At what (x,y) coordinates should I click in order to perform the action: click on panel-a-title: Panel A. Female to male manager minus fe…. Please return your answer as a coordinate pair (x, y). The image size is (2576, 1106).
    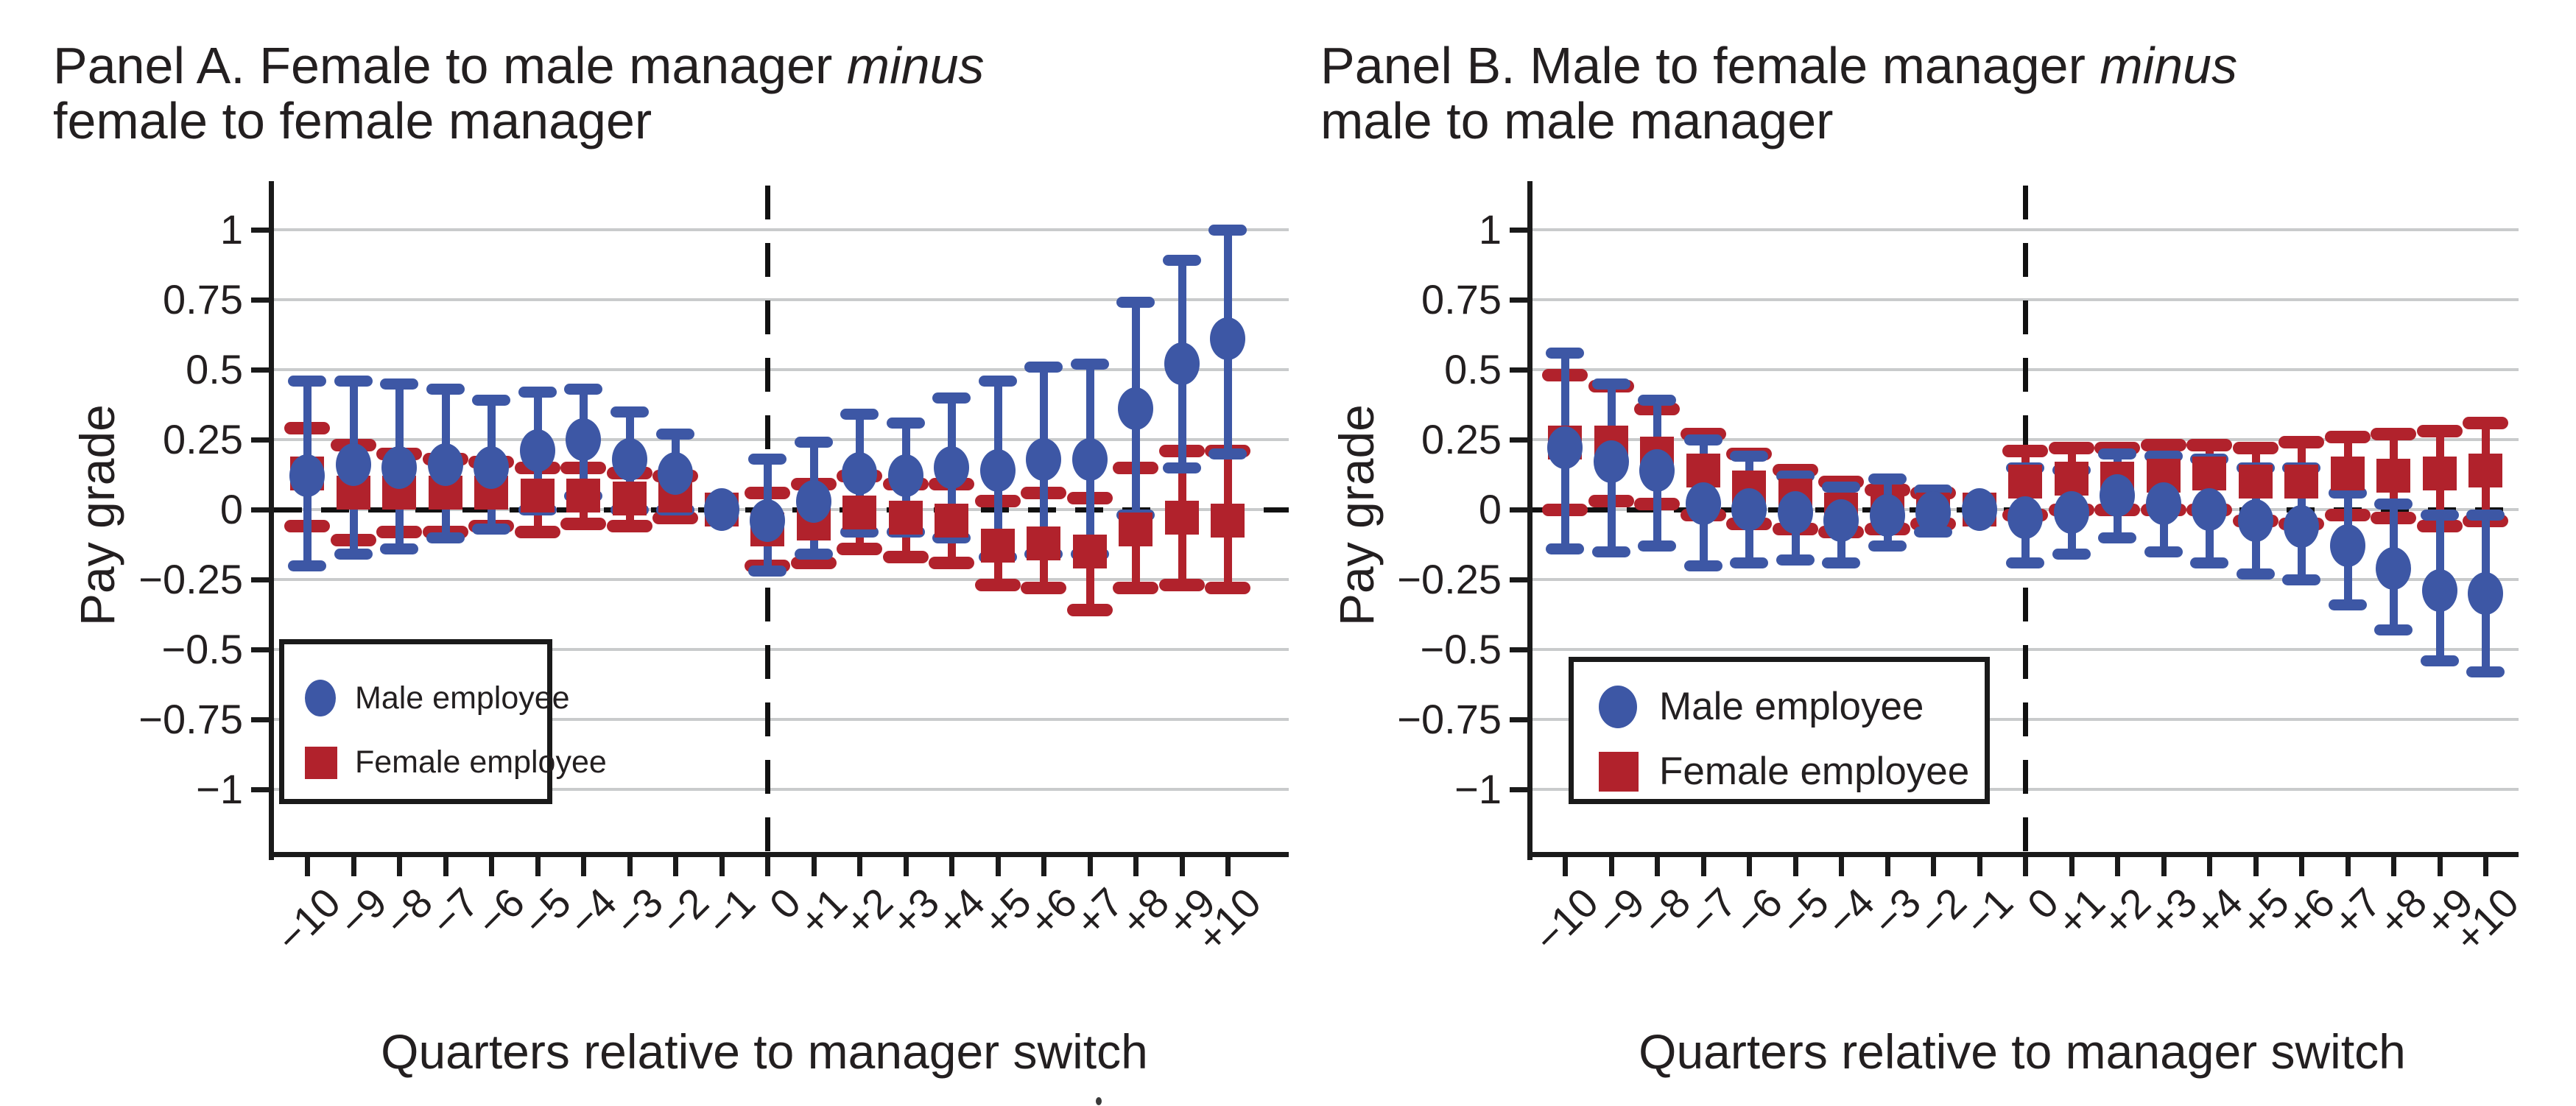
    Looking at the image, I should click on (519, 93).